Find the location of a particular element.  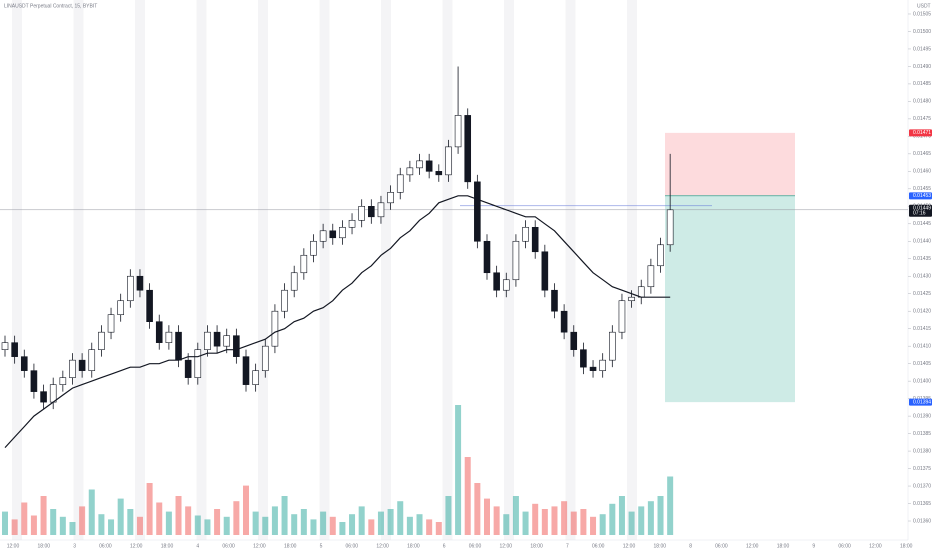

y-tick-label: 0.01455 is located at coordinates (922, 189).